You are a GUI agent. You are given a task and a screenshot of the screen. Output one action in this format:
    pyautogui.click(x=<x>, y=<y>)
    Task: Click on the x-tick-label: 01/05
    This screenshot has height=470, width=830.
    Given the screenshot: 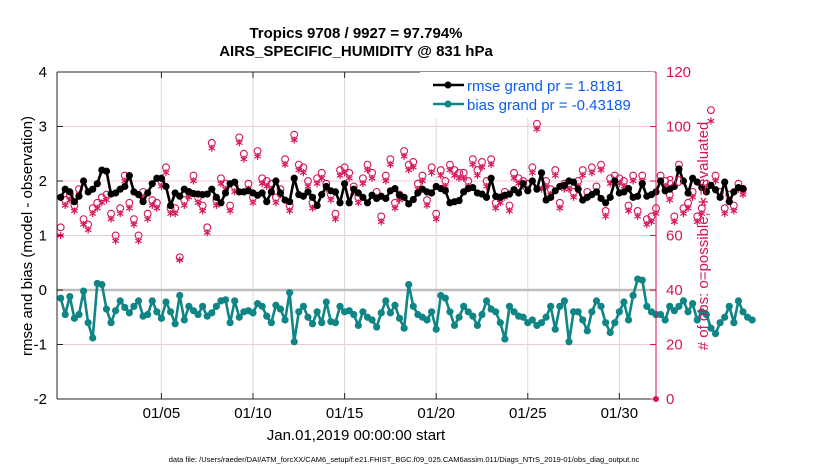 What is the action you would take?
    pyautogui.click(x=162, y=413)
    